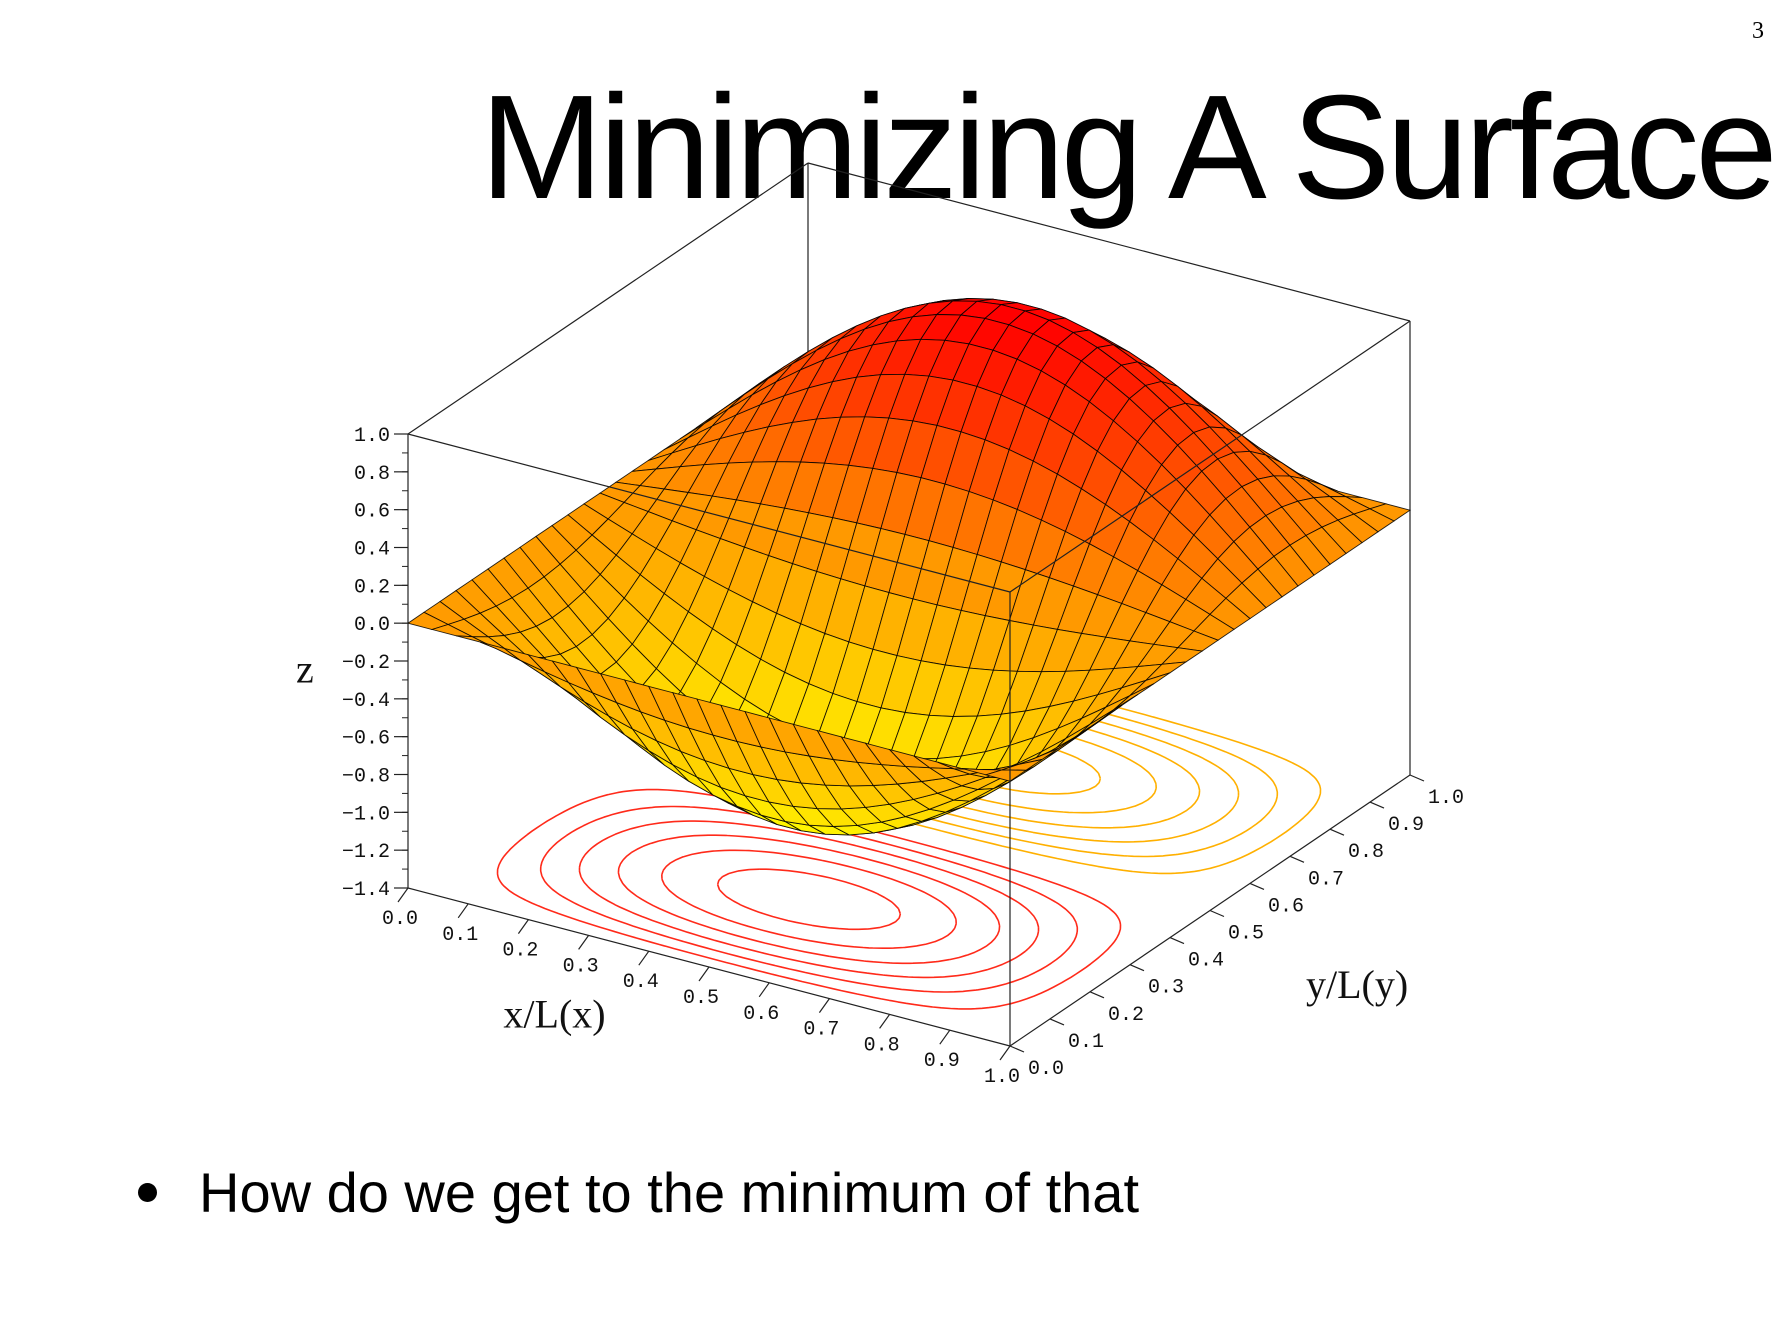 The height and width of the screenshot is (1344, 1792). I want to click on x-tick-label: 0.2, so click(520, 951).